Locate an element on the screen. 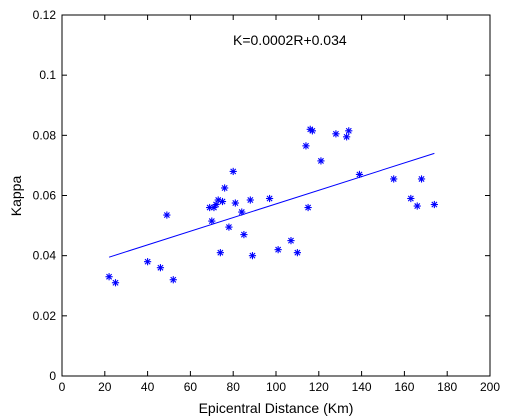 This screenshot has height=419, width=512. y-tick-label: 0.06 is located at coordinates (45, 196).